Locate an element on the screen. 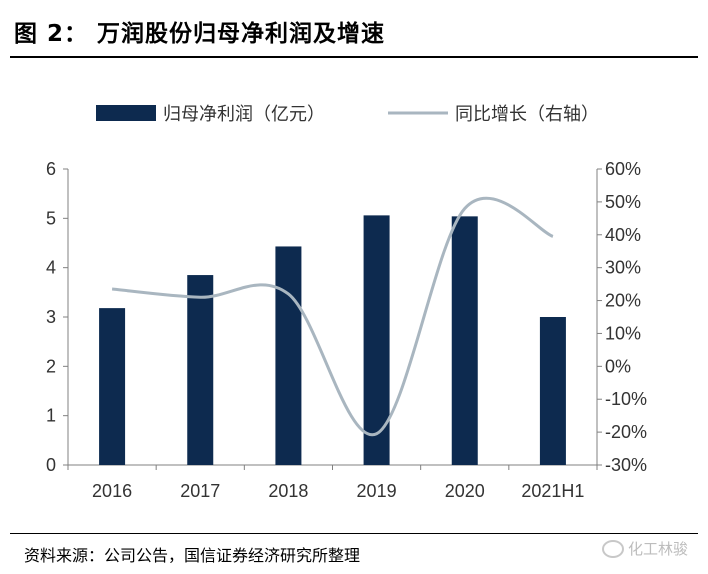  left-tick-label: 0 is located at coordinates (51, 465).